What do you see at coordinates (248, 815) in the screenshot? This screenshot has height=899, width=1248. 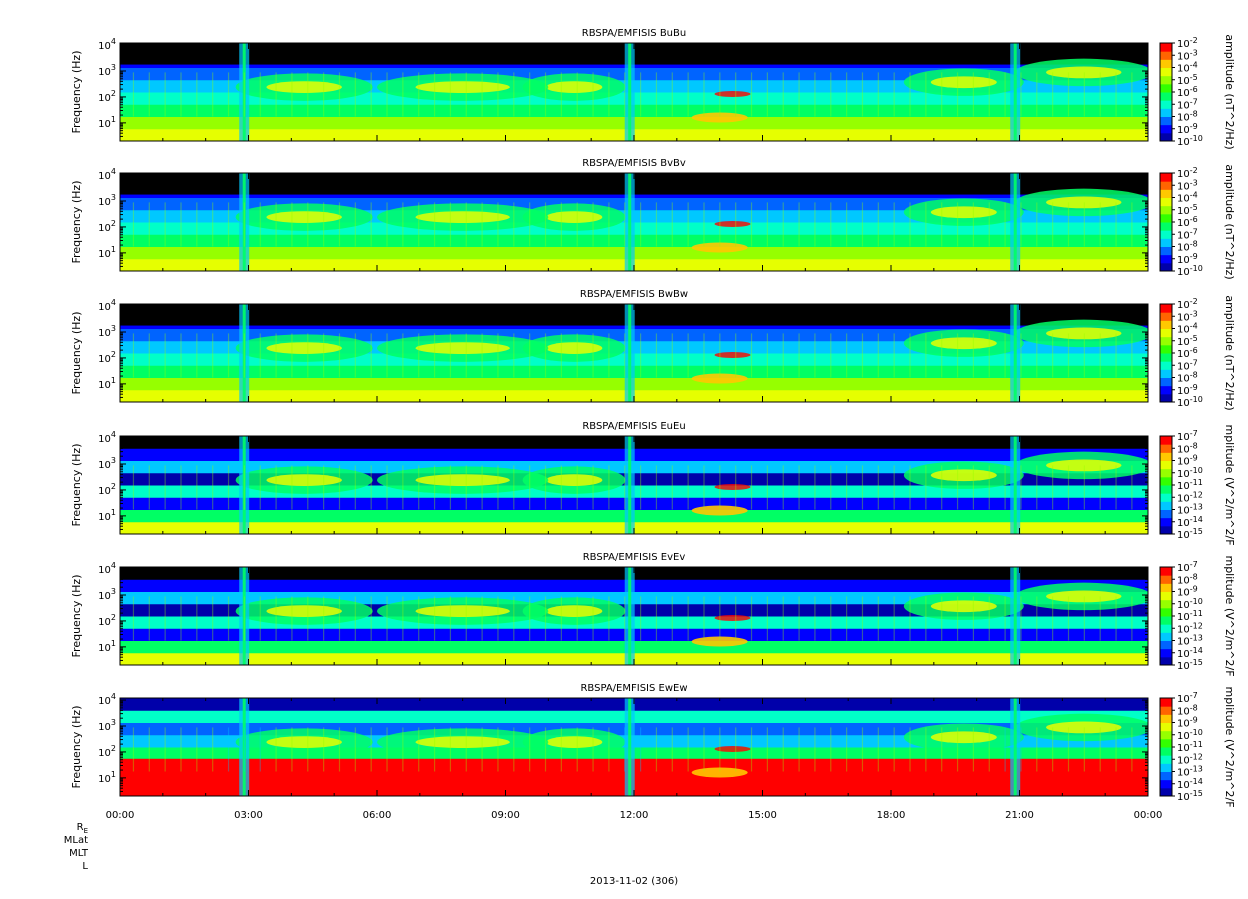 I see `x-tick-label: 03:00` at bounding box center [248, 815].